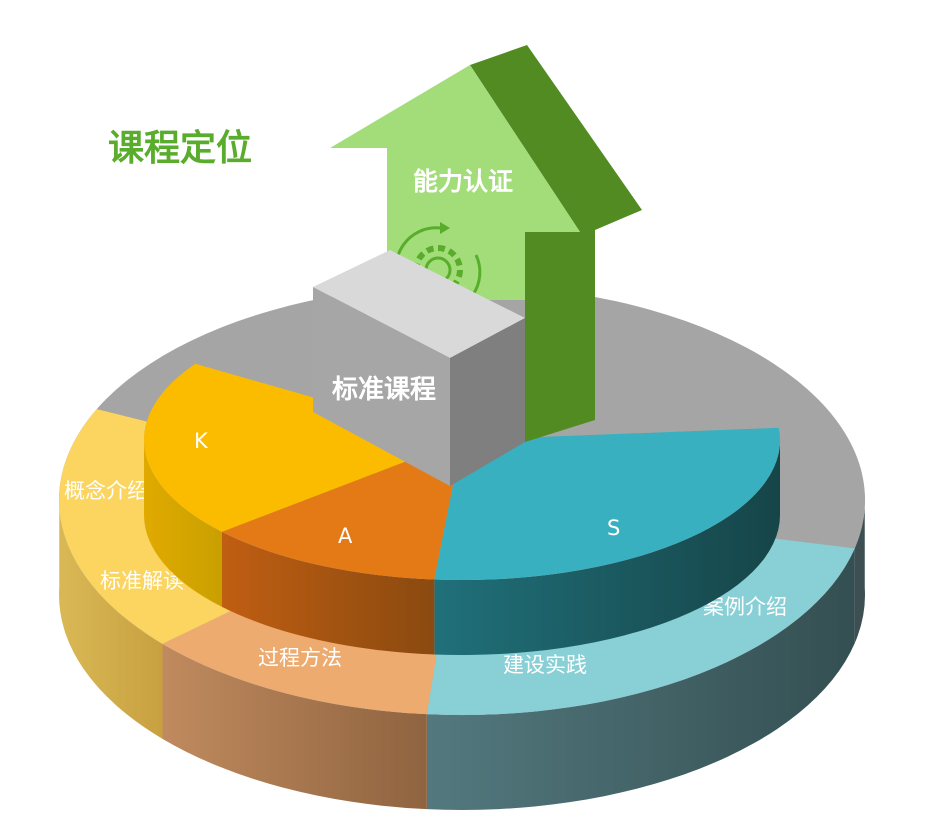 This screenshot has width=941, height=833. I want to click on upper-top-teal, so click(607, 503).